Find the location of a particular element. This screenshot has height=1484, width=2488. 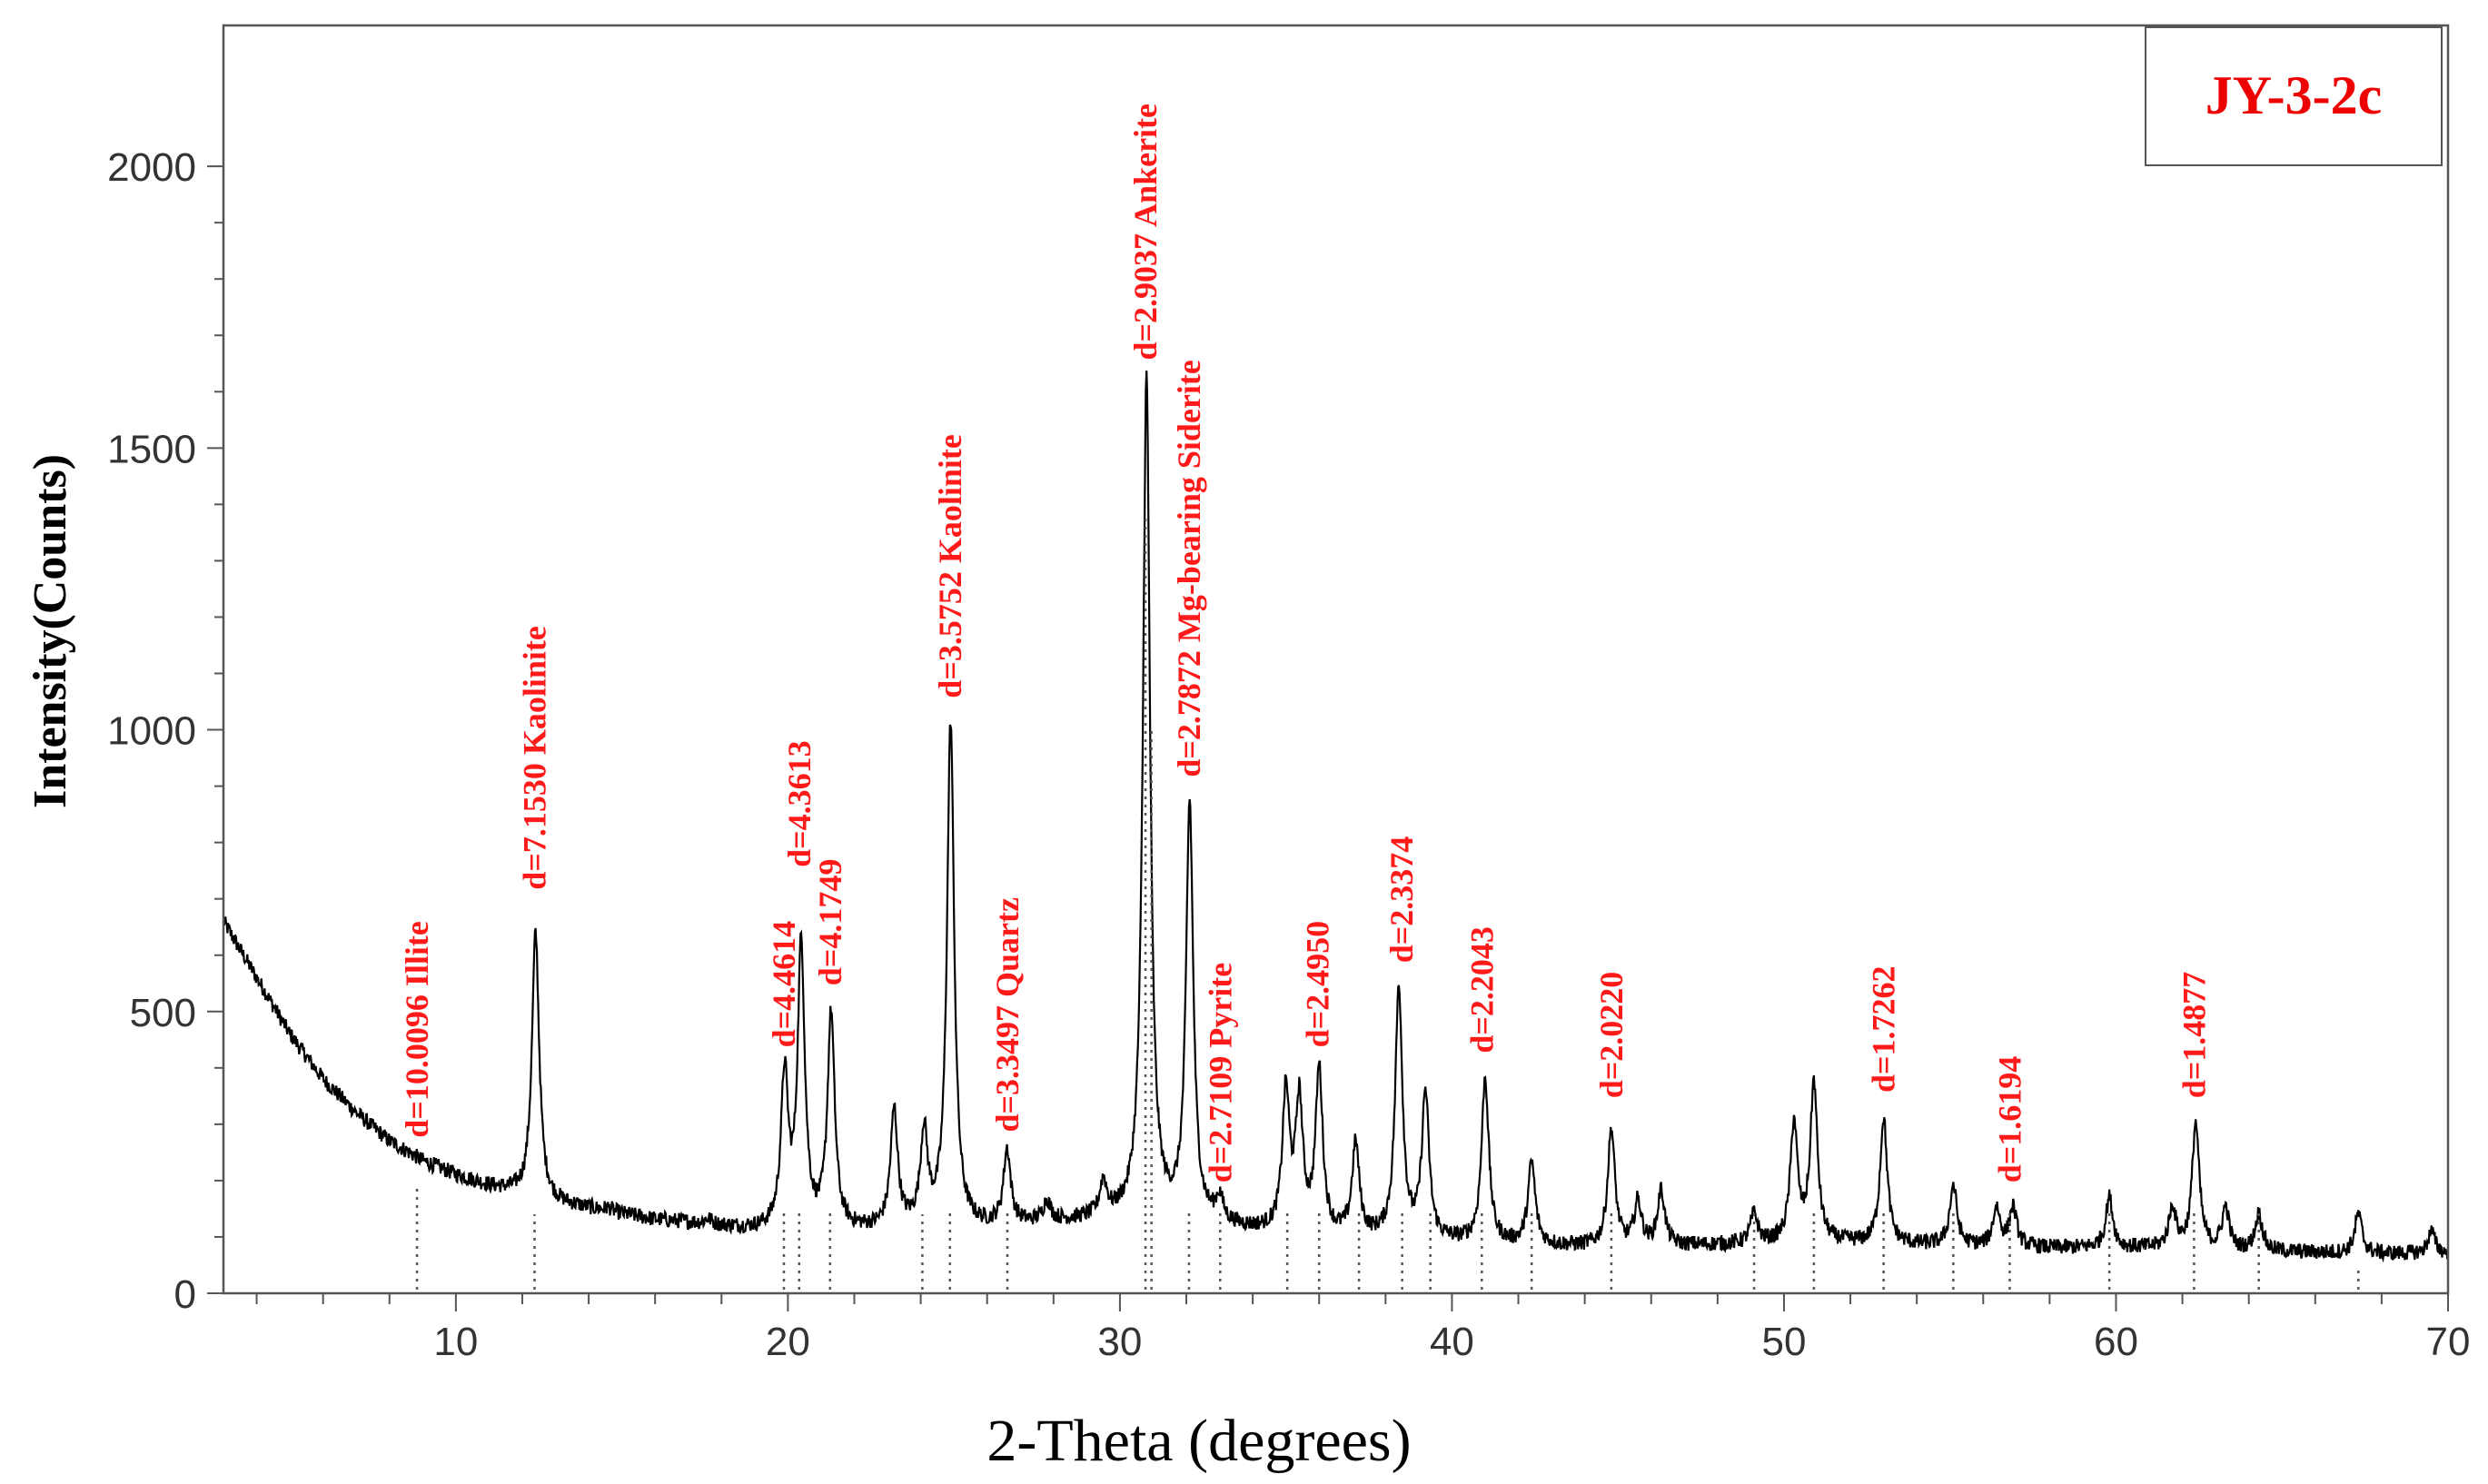

sample-label-box: JY-3-2c is located at coordinates (2294, 96).